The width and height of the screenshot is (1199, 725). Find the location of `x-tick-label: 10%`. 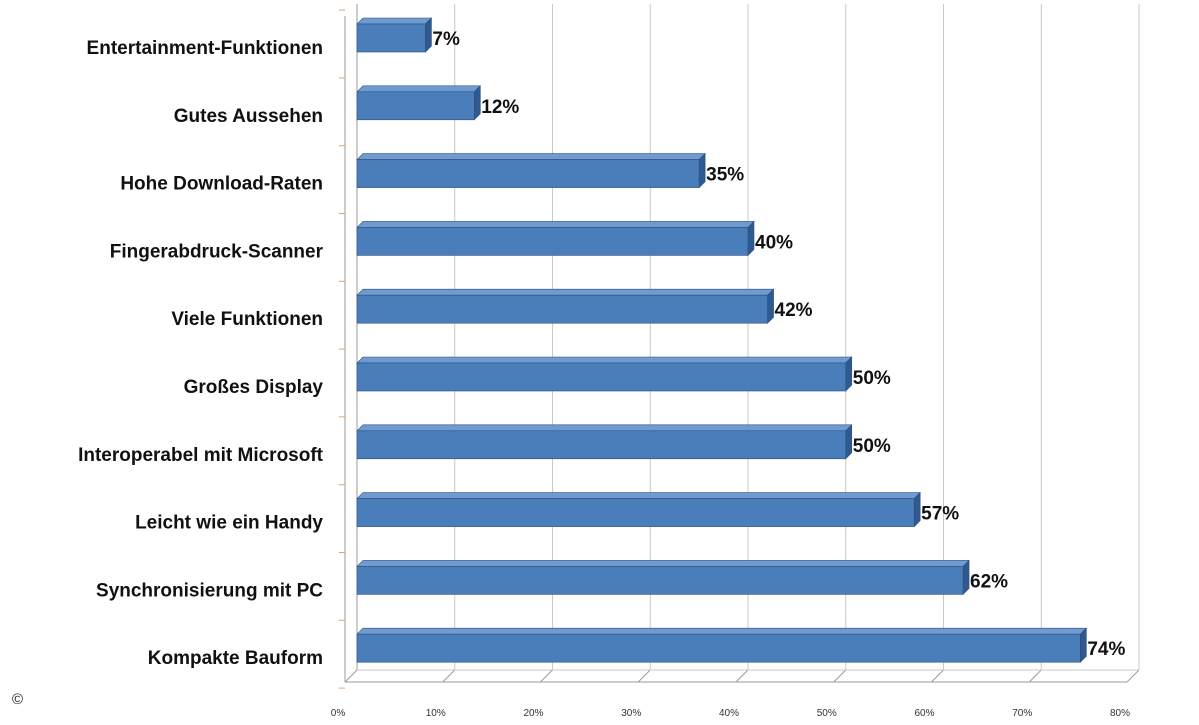

x-tick-label: 10% is located at coordinates (436, 713).